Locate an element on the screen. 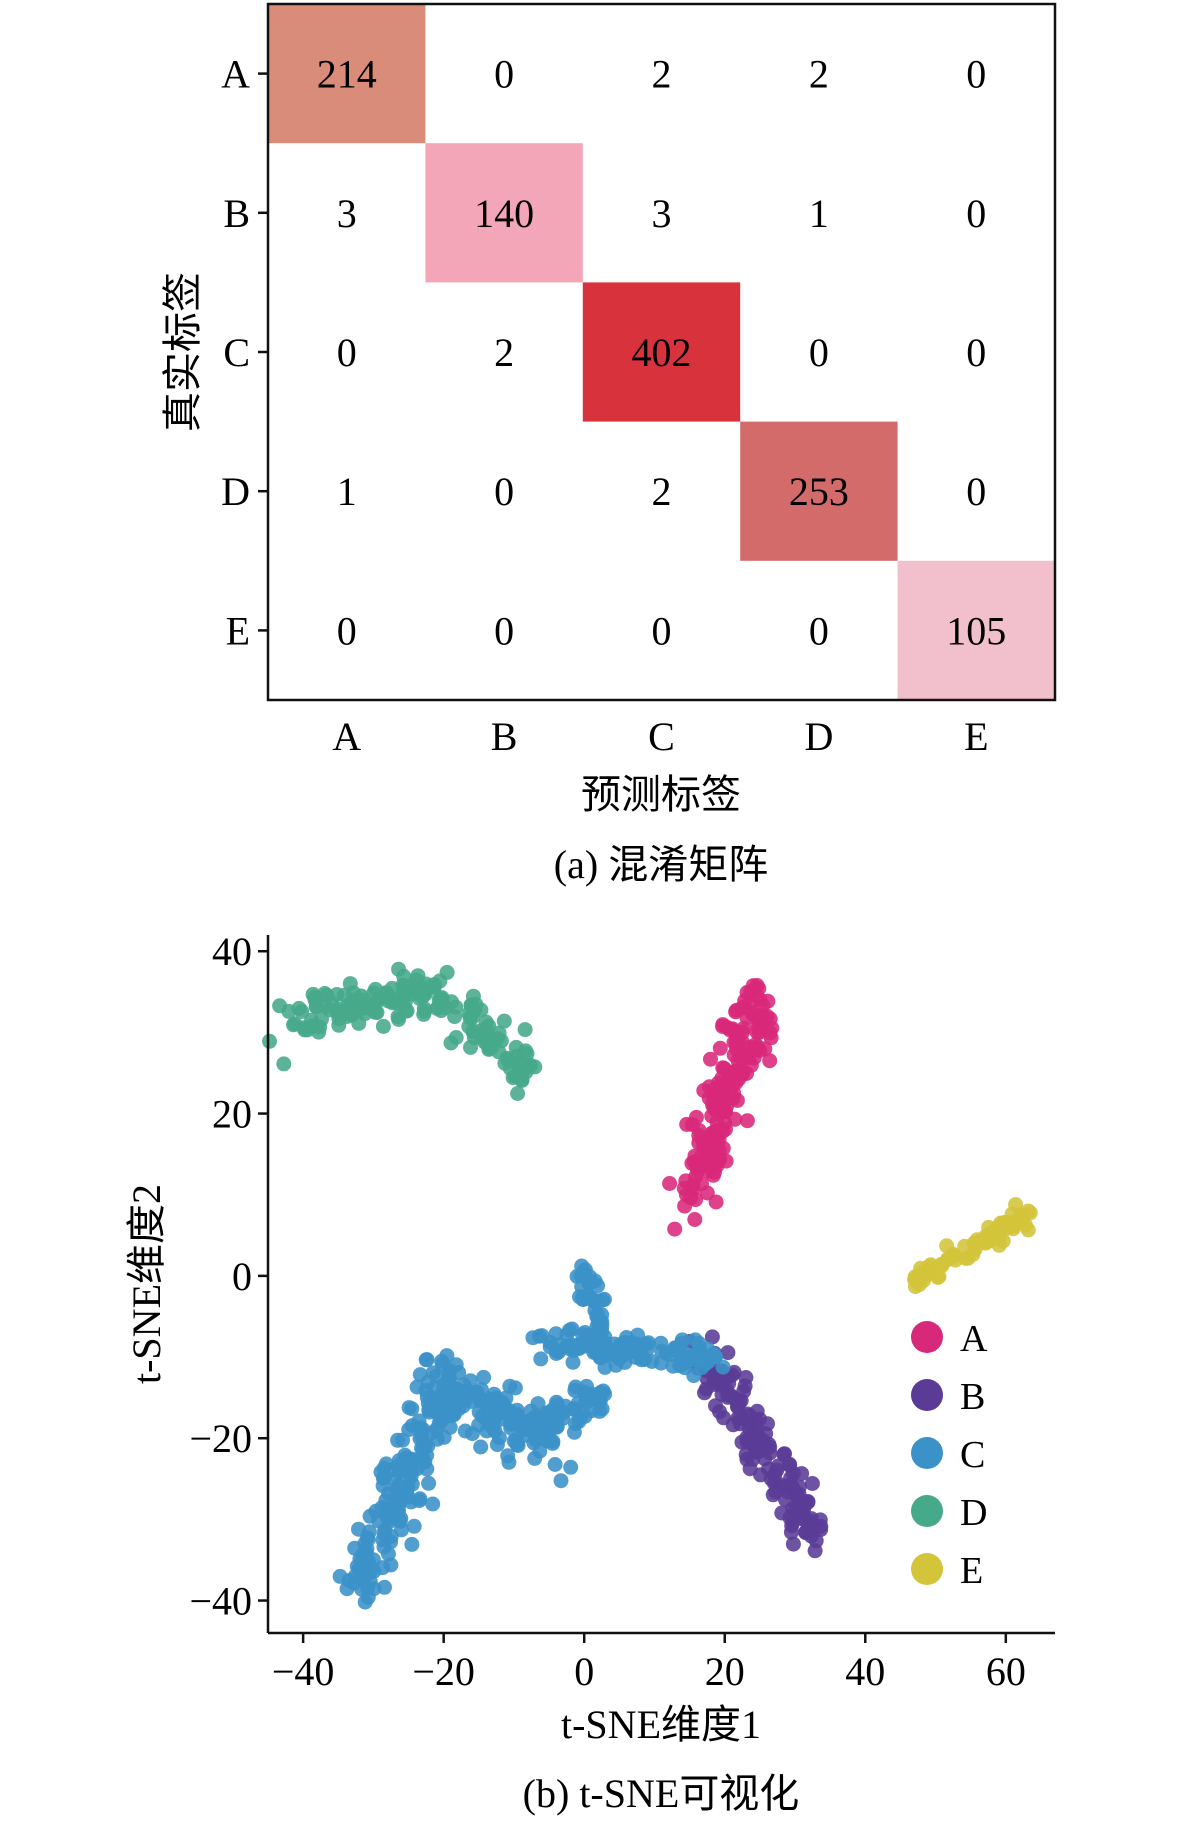 This screenshot has height=1827, width=1181. matrix-x-tick-label: A is located at coordinates (346, 736).